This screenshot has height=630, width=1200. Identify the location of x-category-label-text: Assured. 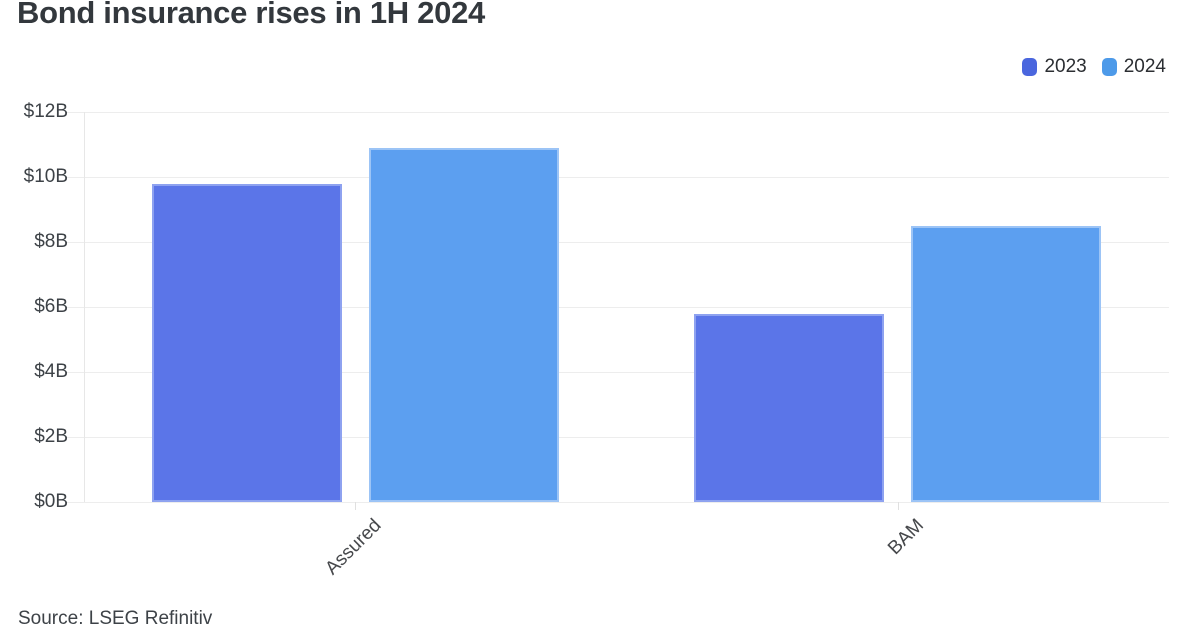
(353, 547).